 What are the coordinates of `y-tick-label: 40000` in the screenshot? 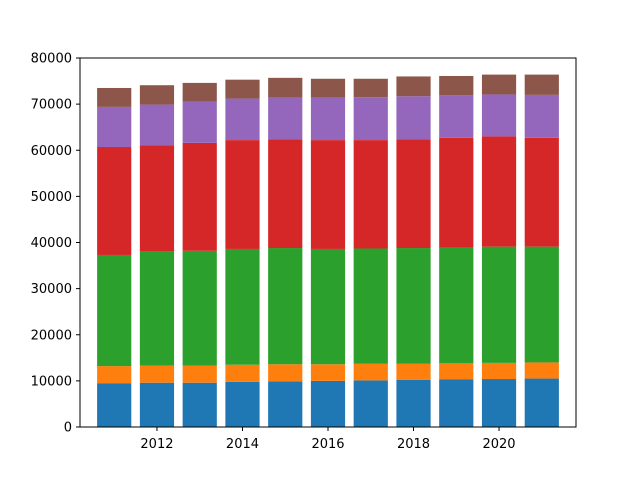 It's located at (51, 243).